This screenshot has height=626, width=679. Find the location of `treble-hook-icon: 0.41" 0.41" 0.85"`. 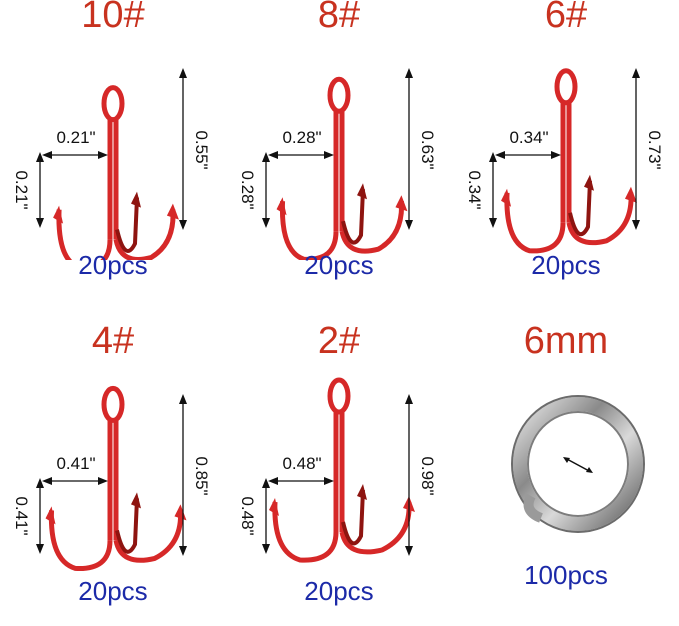

treble-hook-icon: 0.41" 0.41" 0.85" is located at coordinates (111, 478).